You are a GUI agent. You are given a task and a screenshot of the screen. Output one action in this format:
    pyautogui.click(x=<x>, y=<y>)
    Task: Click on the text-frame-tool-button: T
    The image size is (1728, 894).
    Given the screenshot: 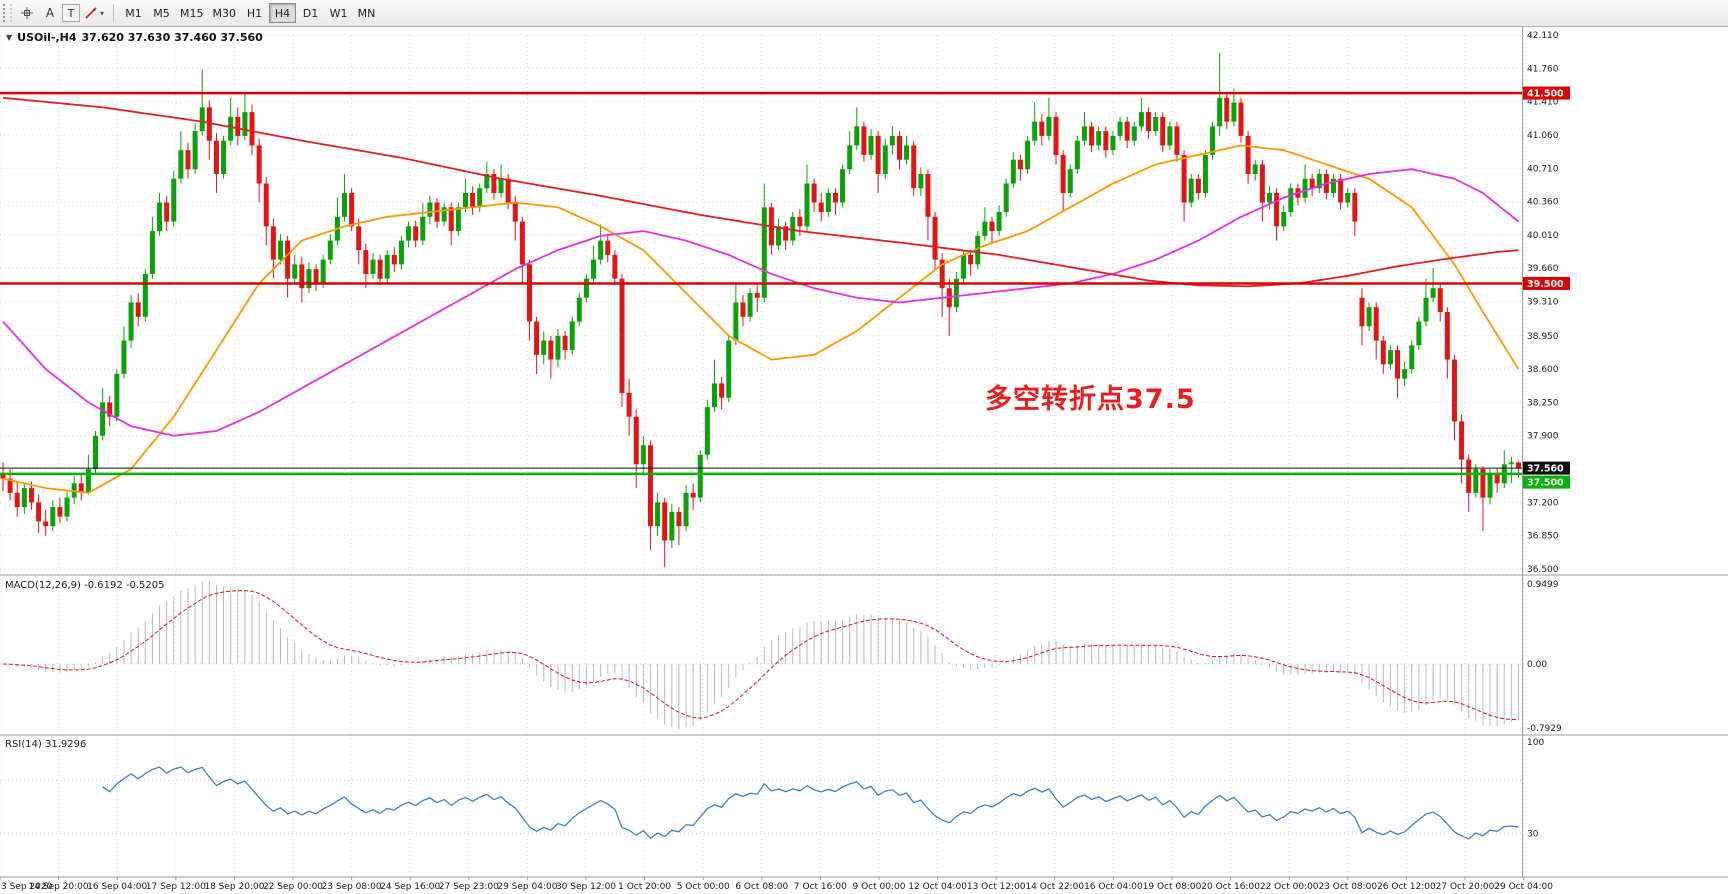 What is the action you would take?
    pyautogui.click(x=71, y=13)
    